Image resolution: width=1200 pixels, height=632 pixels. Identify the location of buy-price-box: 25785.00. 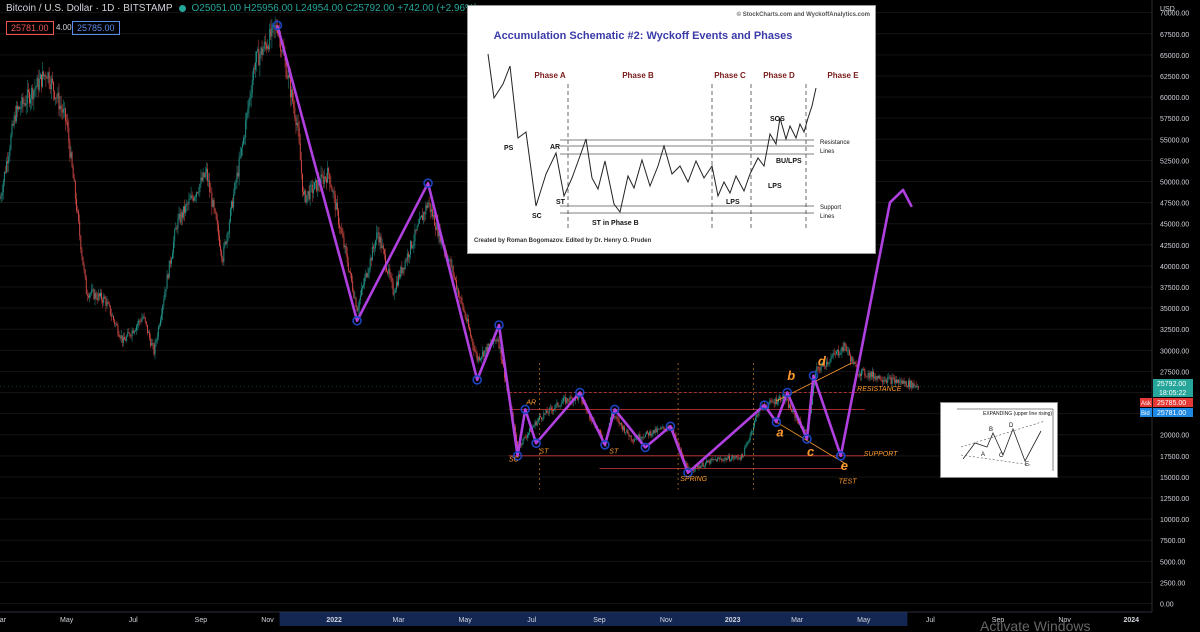
(96, 28).